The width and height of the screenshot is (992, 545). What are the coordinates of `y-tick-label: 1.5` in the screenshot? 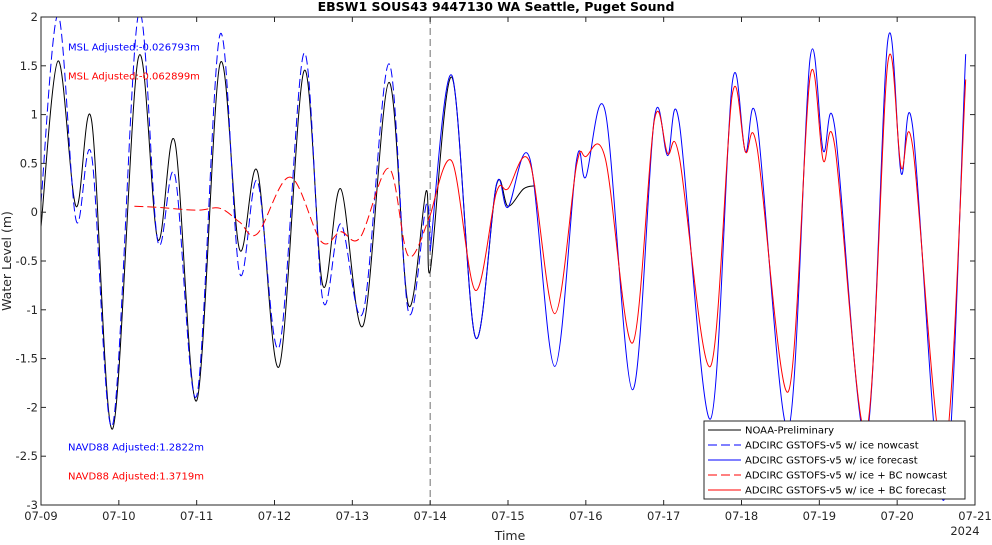 It's located at (29, 66).